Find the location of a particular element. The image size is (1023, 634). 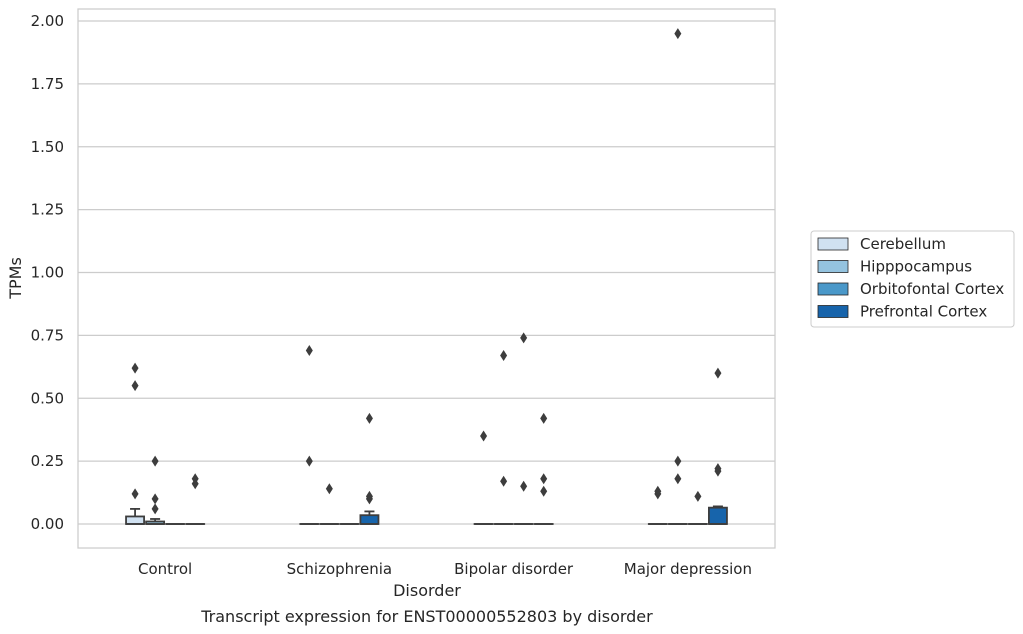

legend-frame is located at coordinates (912, 279).